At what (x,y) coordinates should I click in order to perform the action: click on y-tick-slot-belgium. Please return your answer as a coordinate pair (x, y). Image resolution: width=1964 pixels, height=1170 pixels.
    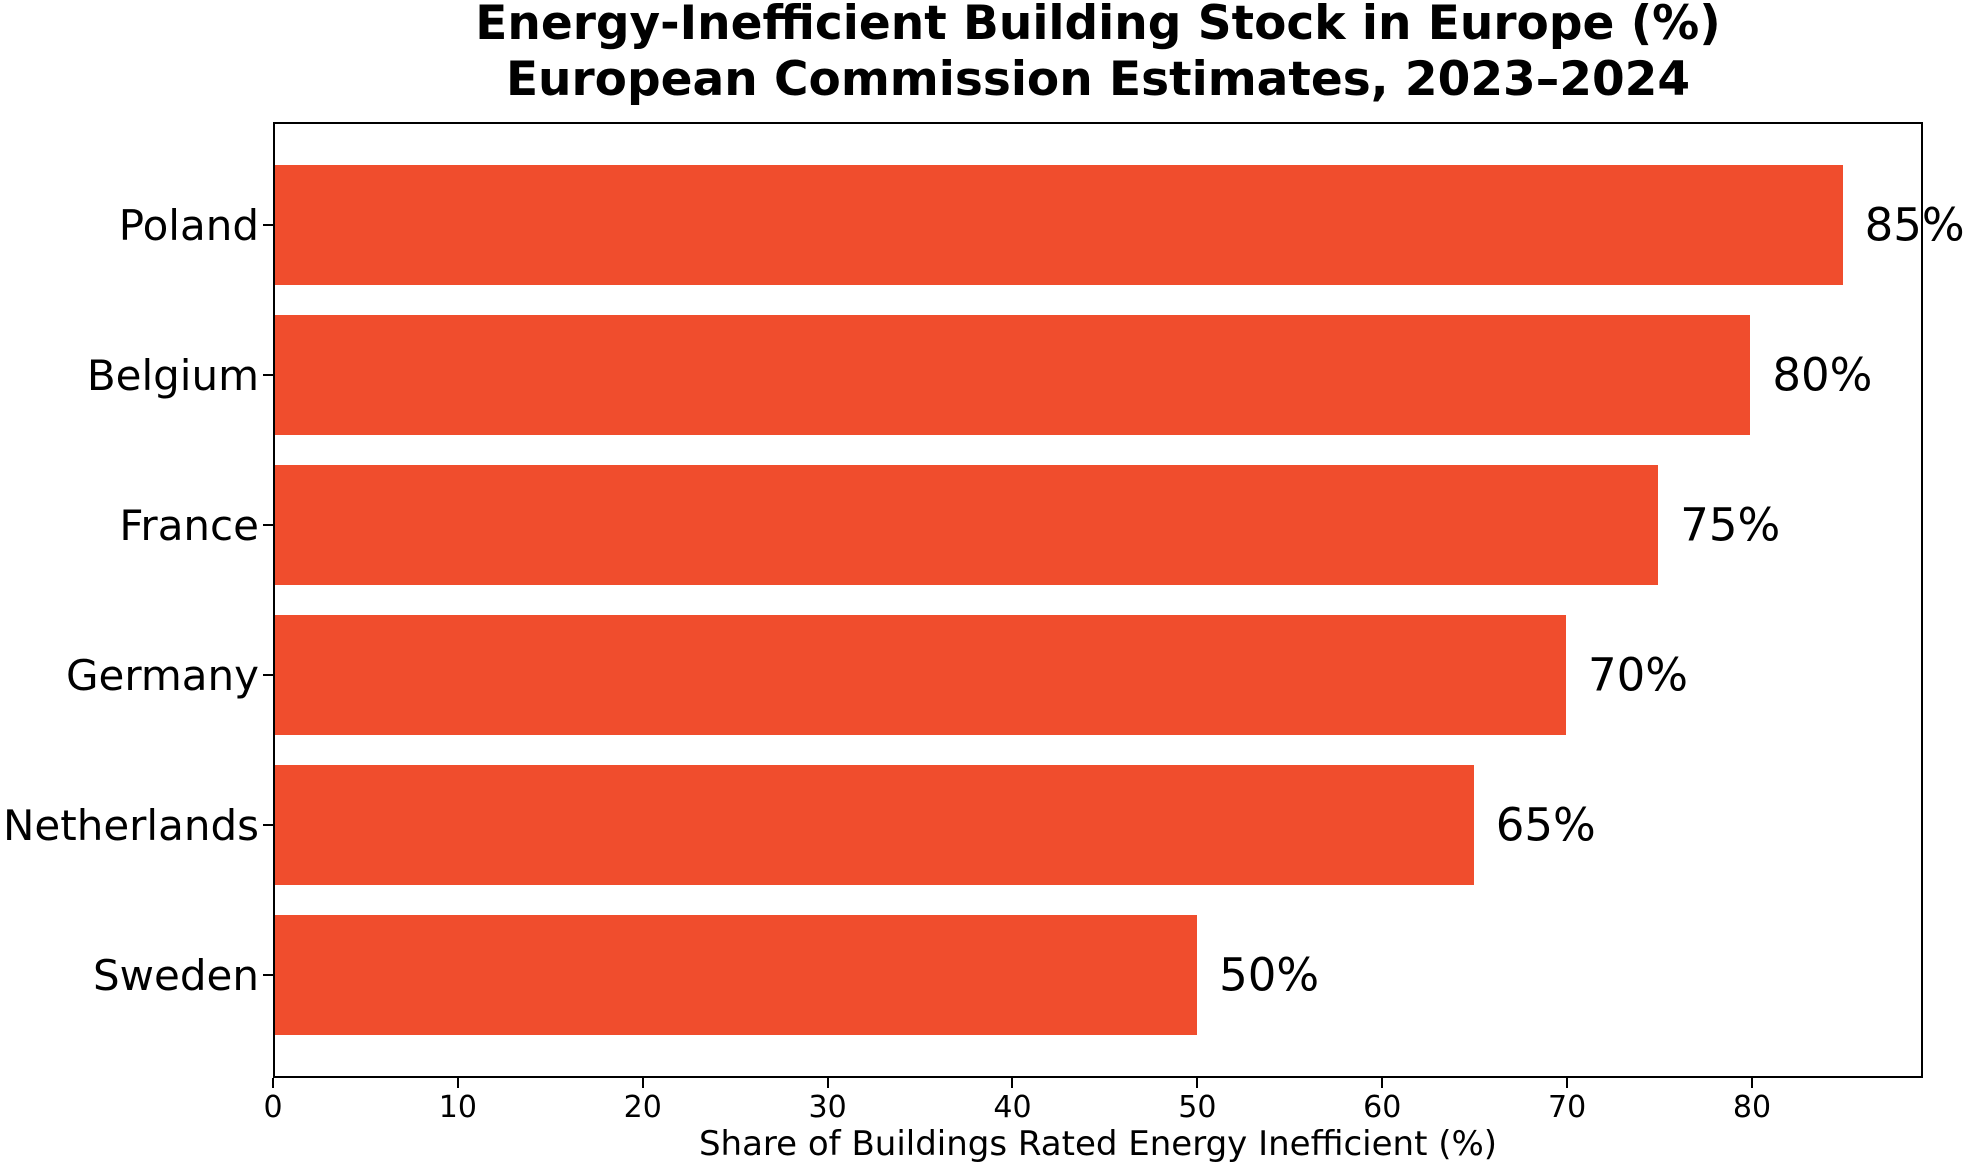
    Looking at the image, I should click on (268, 375).